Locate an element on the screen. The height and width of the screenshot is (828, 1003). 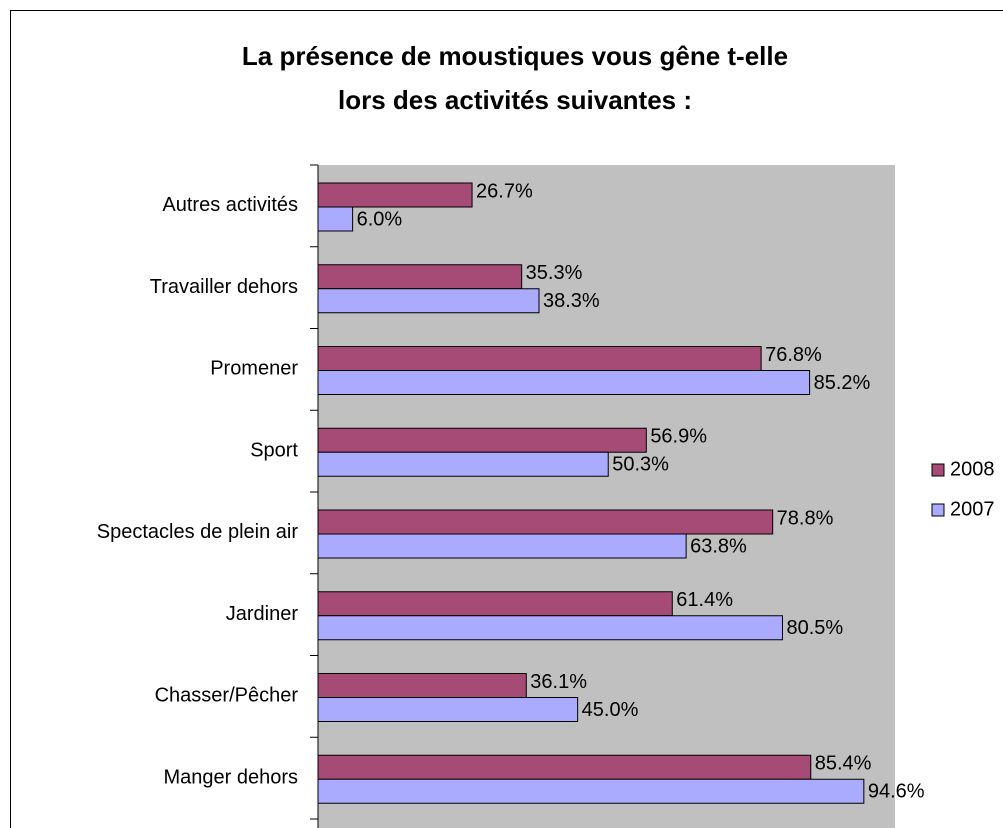
category-label: Chasser/Pêcher is located at coordinates (227, 696).